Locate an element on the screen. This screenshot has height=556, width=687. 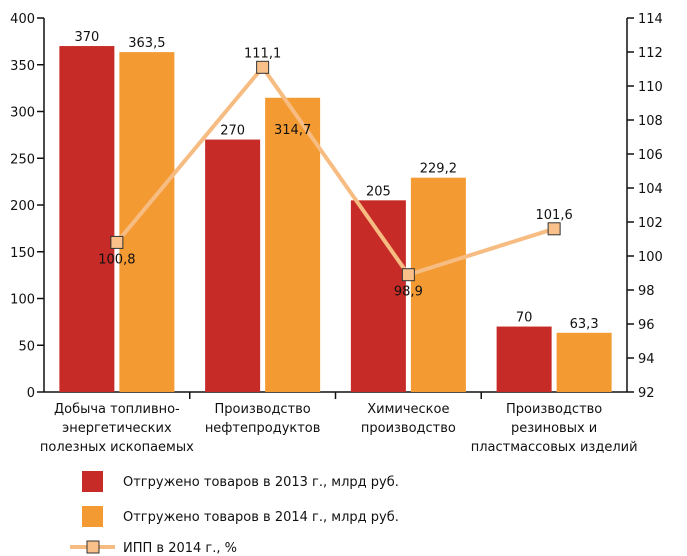
left-tick-label: 200 is located at coordinates (22, 206).